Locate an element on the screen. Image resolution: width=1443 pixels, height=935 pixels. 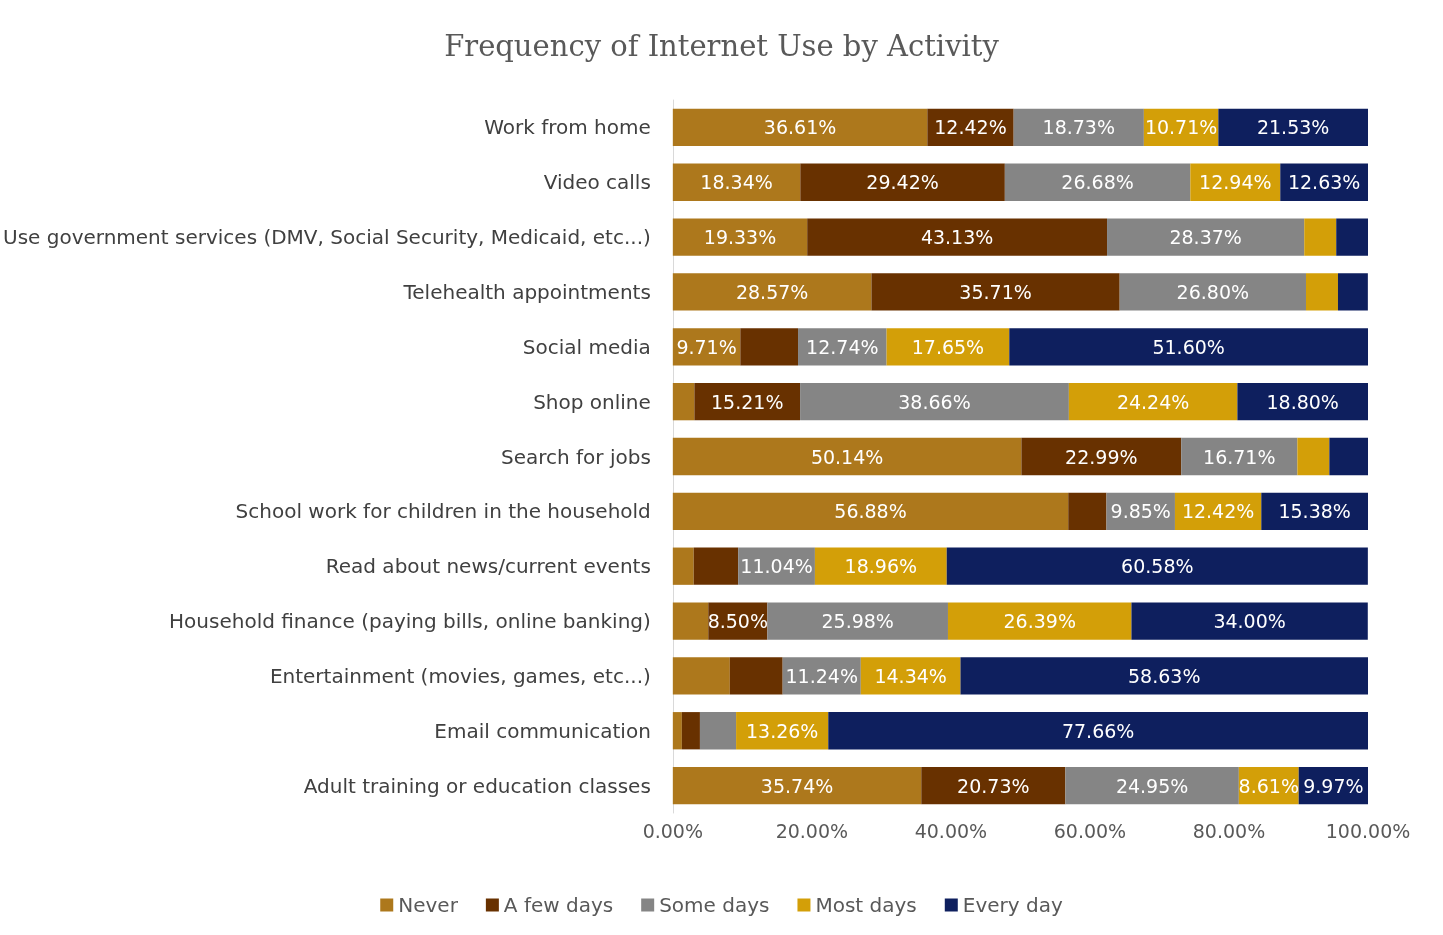
data-label: 21.53% is located at coordinates (1293, 127).